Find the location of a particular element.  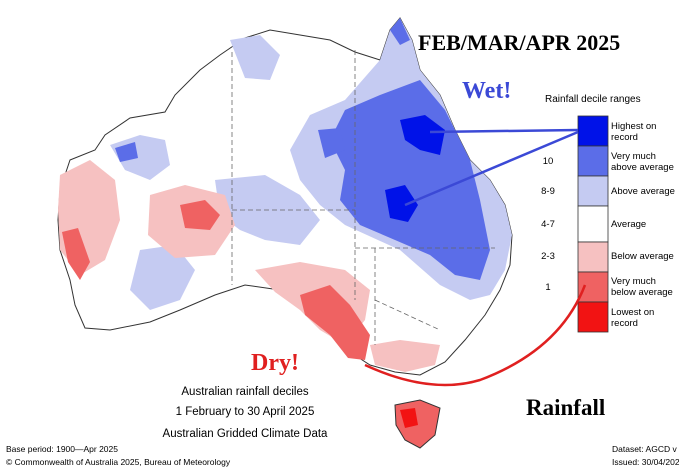

caption-line2: 1 February to 30 April 2025 is located at coordinates (245, 412).